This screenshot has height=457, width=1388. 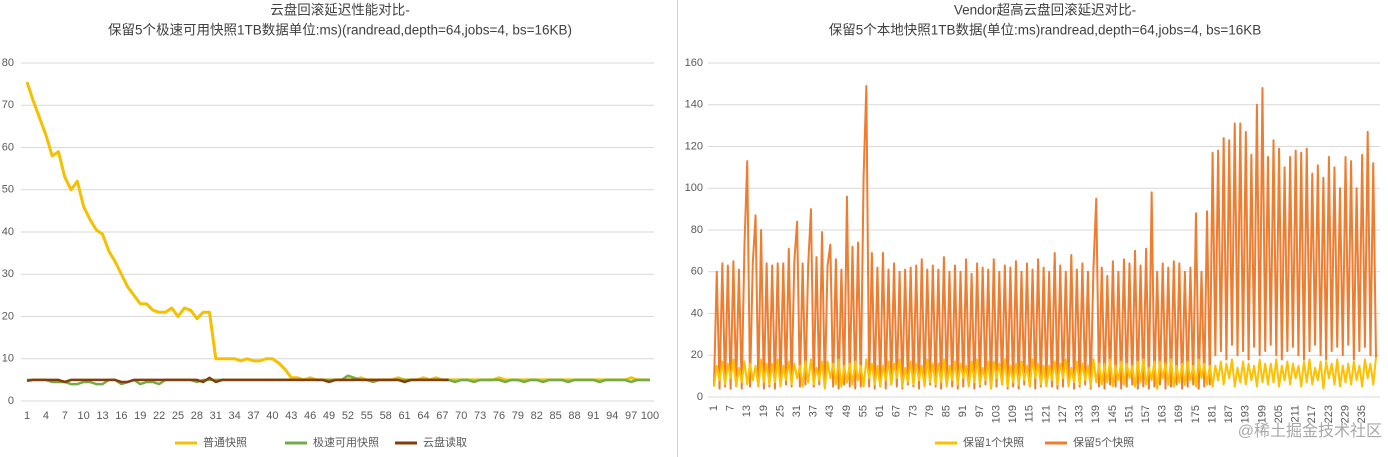 I want to click on x-tick-label: 115, so click(x=1030, y=414).